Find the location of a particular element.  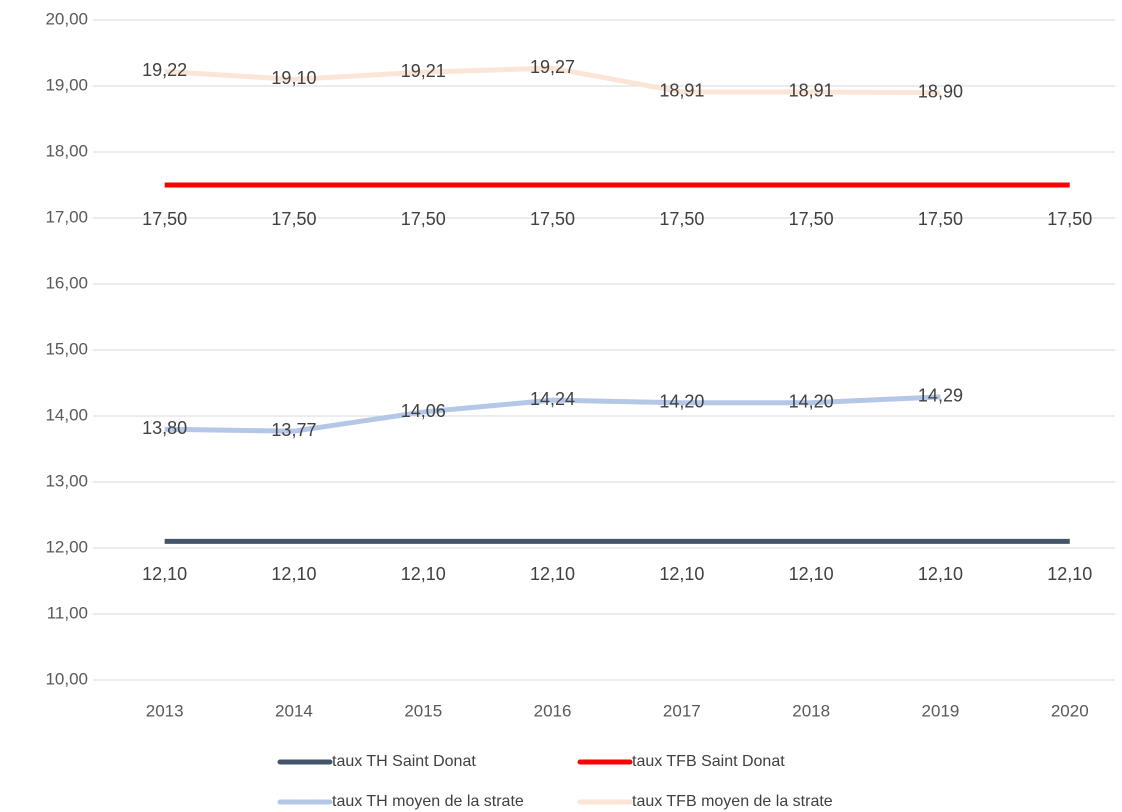

data-label: 19,27 is located at coordinates (552, 67).